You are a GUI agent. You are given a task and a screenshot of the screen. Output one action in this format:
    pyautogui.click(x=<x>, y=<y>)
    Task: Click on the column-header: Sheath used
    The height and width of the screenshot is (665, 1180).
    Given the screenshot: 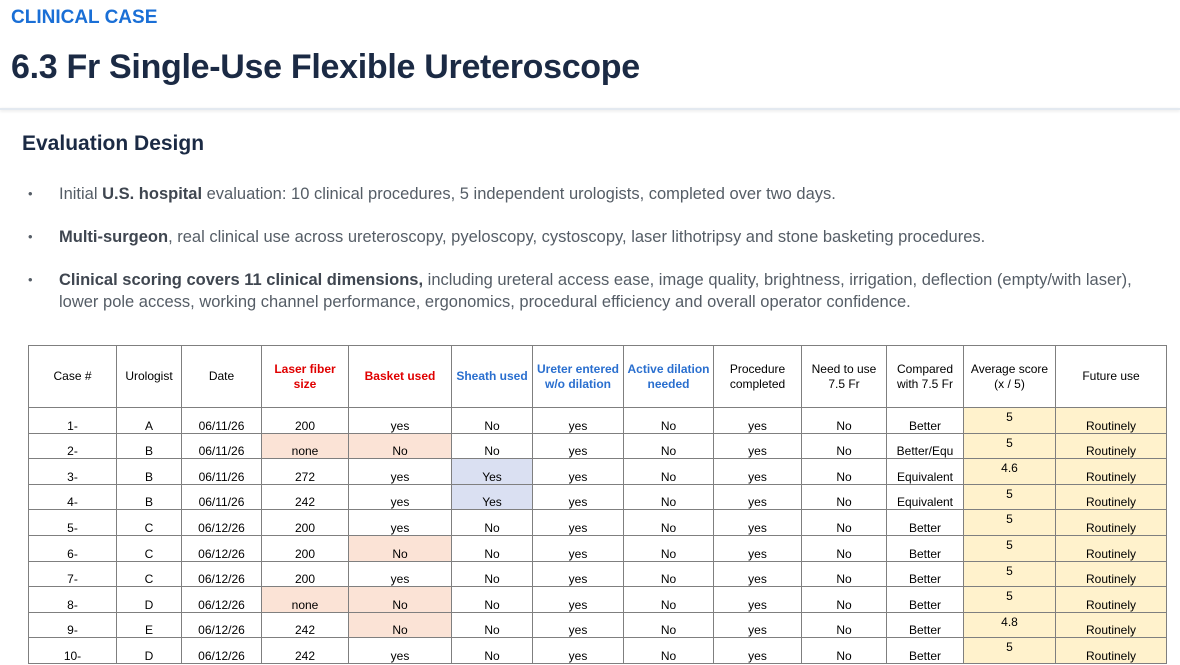 What is the action you would take?
    pyautogui.click(x=492, y=376)
    